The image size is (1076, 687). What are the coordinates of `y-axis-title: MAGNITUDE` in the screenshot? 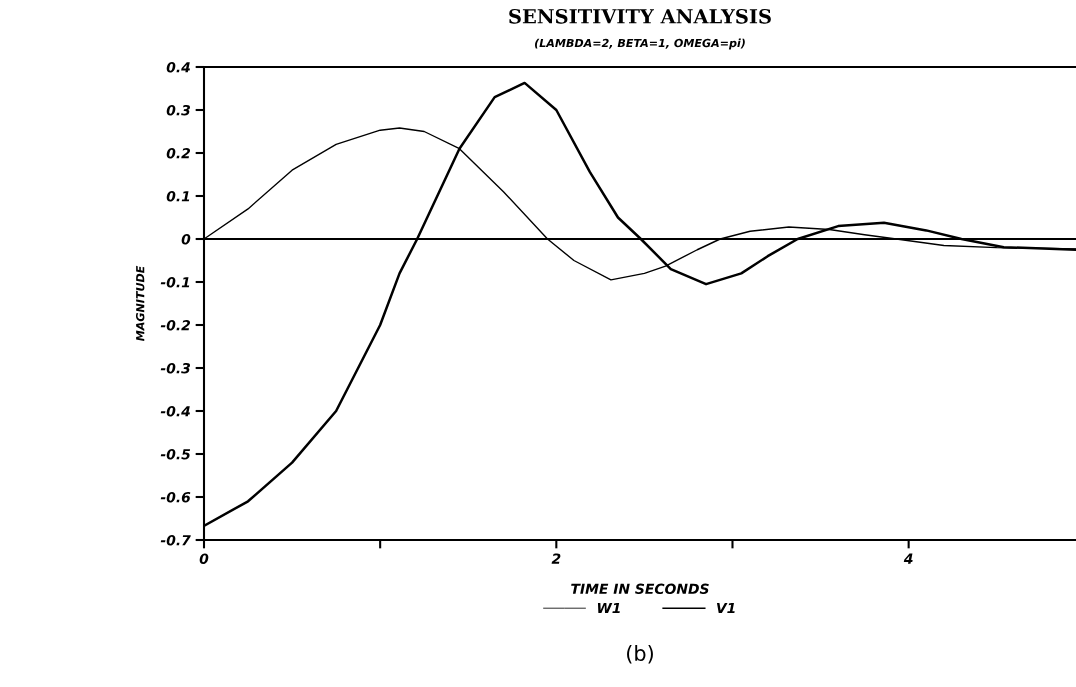 It's located at (140, 303).